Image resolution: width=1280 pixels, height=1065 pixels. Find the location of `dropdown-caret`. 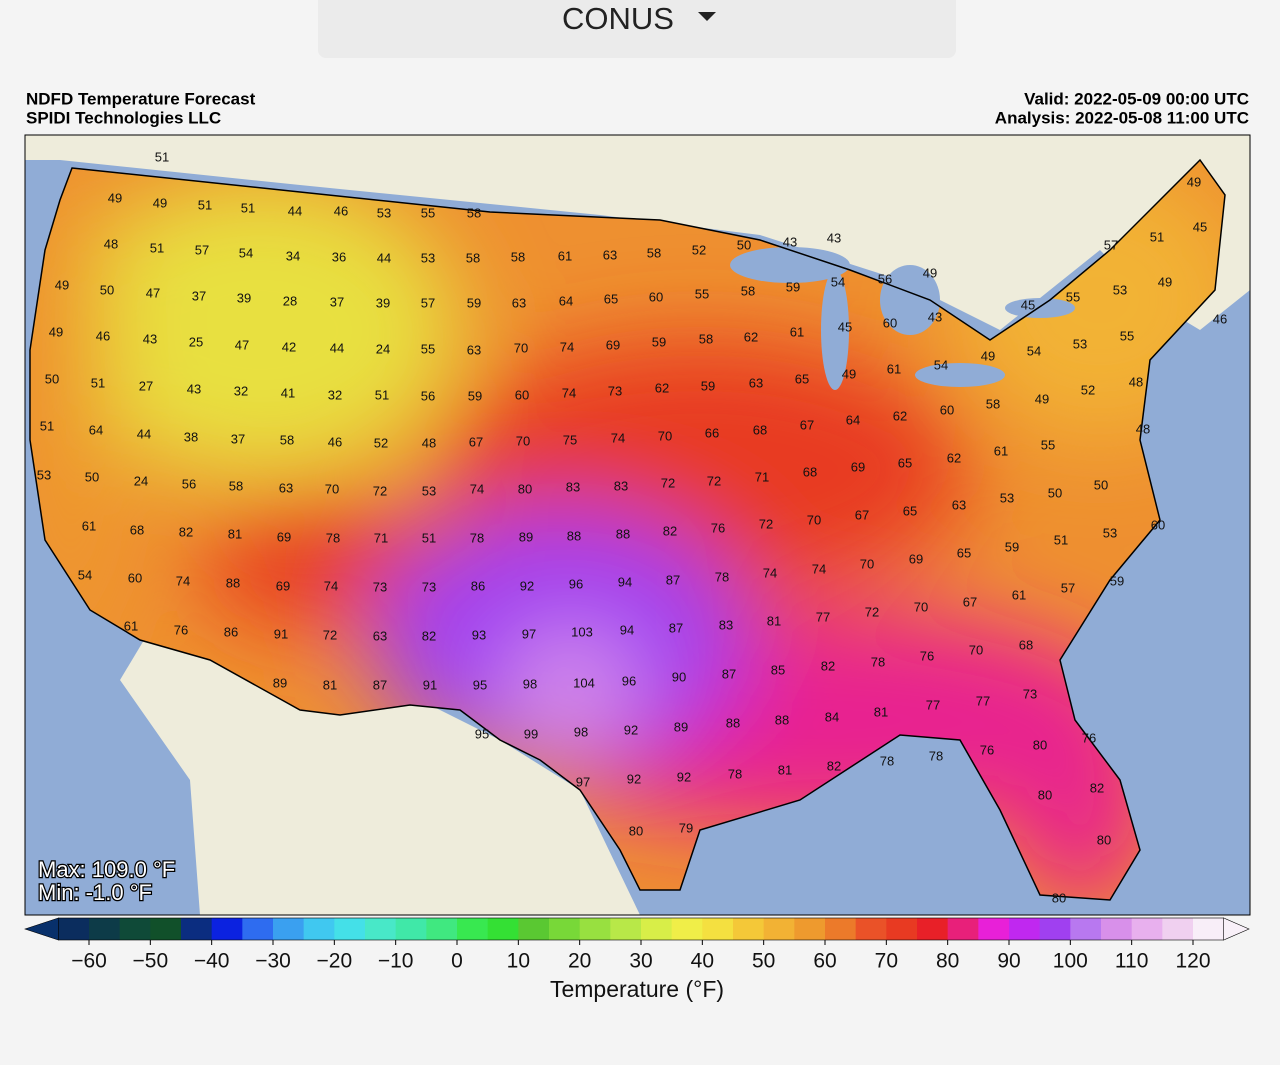

dropdown-caret is located at coordinates (707, 16).